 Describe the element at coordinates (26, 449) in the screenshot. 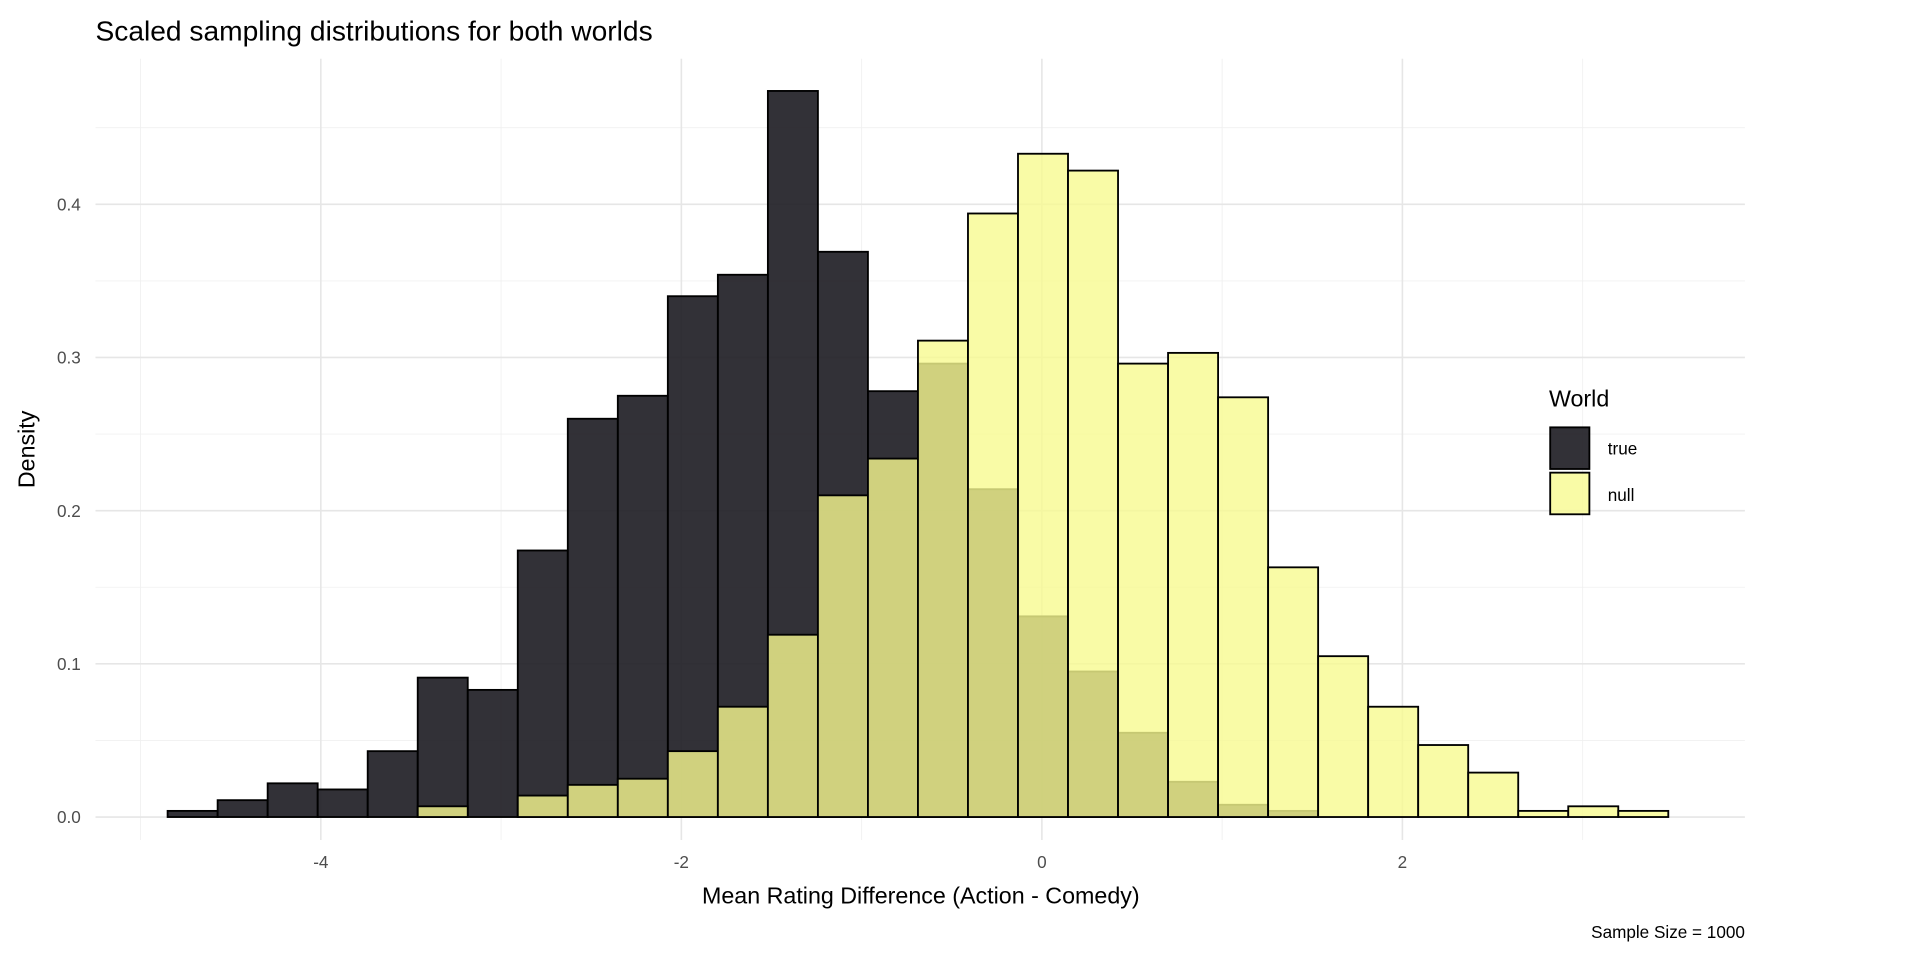

I see `y-axis-title: Density` at that location.